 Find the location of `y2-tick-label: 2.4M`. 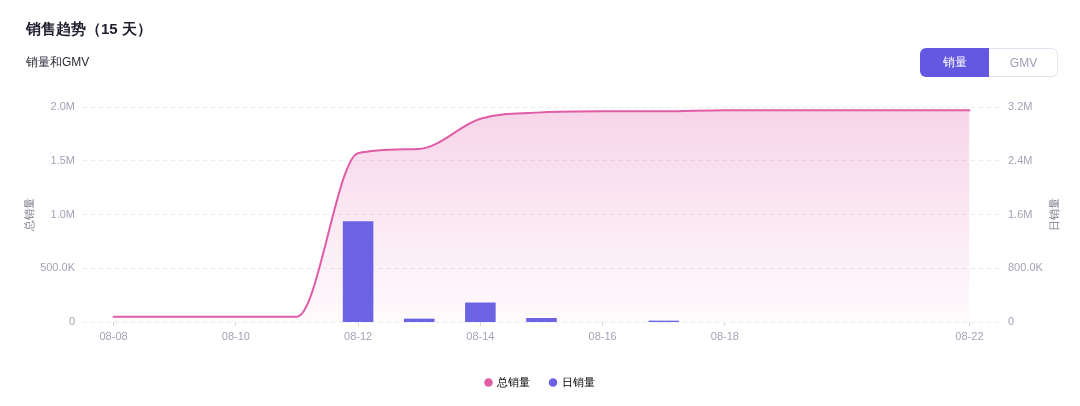

y2-tick-label: 2.4M is located at coordinates (1020, 159).